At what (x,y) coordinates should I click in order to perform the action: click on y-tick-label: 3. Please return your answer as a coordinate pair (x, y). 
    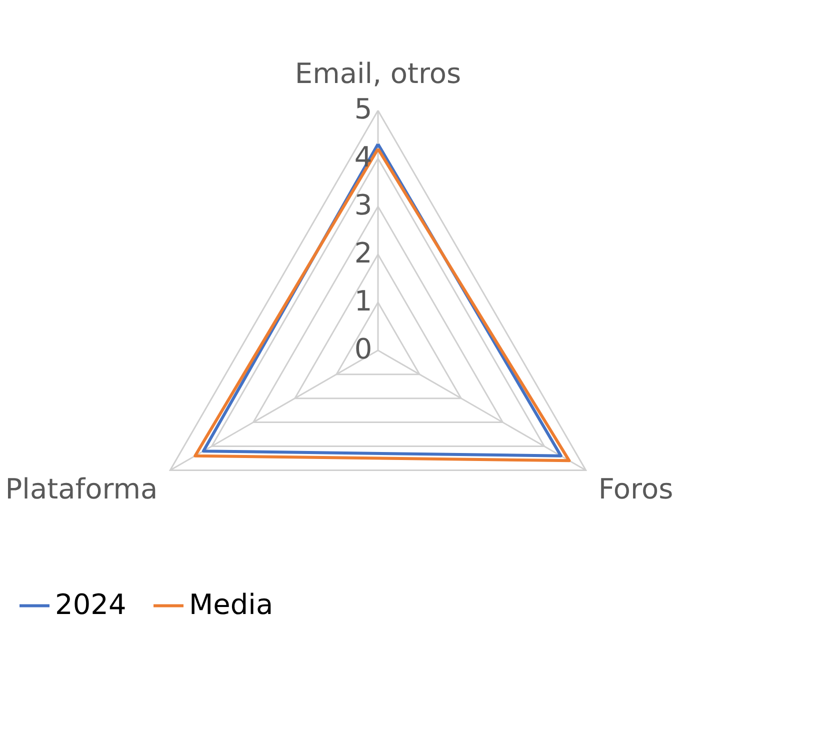
    Looking at the image, I should click on (363, 205).